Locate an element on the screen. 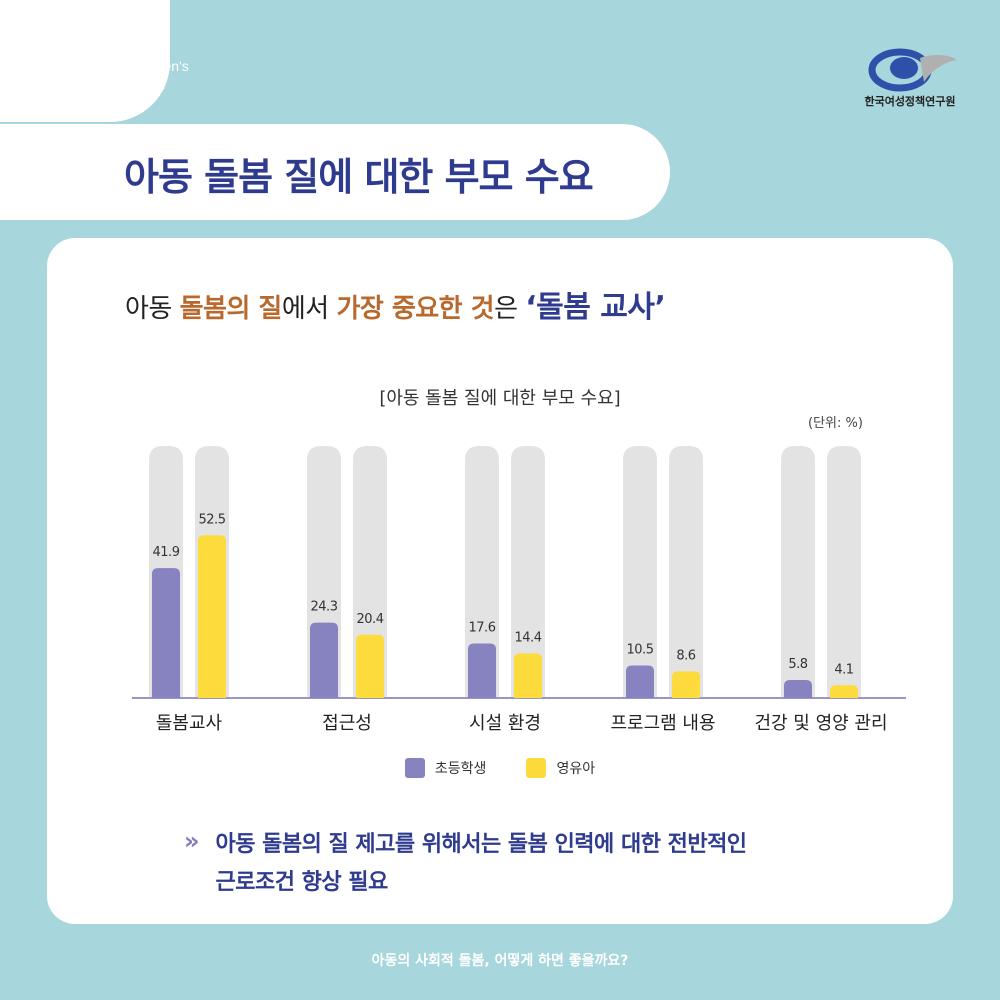 The height and width of the screenshot is (1000, 1000). org-name: Korean Women's Development Institute is located at coordinates (135, 84).